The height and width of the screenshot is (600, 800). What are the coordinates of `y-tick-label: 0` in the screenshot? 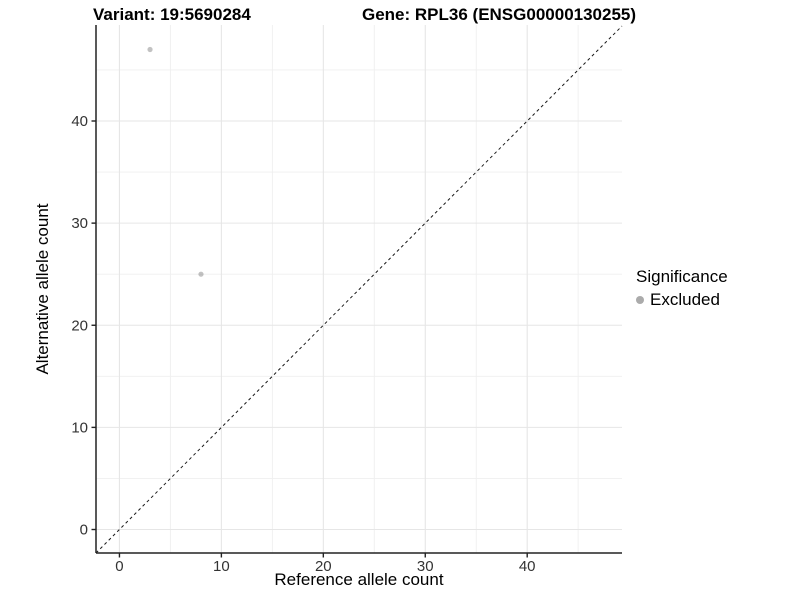 It's located at (84, 530).